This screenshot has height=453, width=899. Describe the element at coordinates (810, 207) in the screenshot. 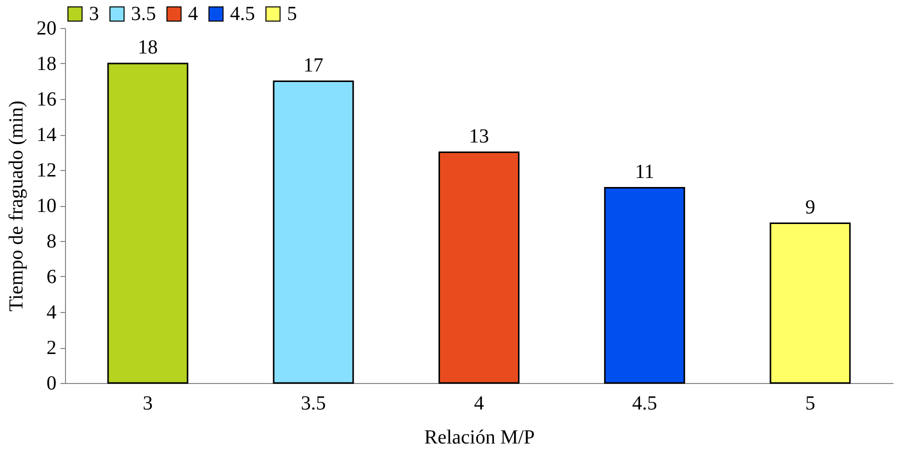

I see `data-label: 9` at that location.